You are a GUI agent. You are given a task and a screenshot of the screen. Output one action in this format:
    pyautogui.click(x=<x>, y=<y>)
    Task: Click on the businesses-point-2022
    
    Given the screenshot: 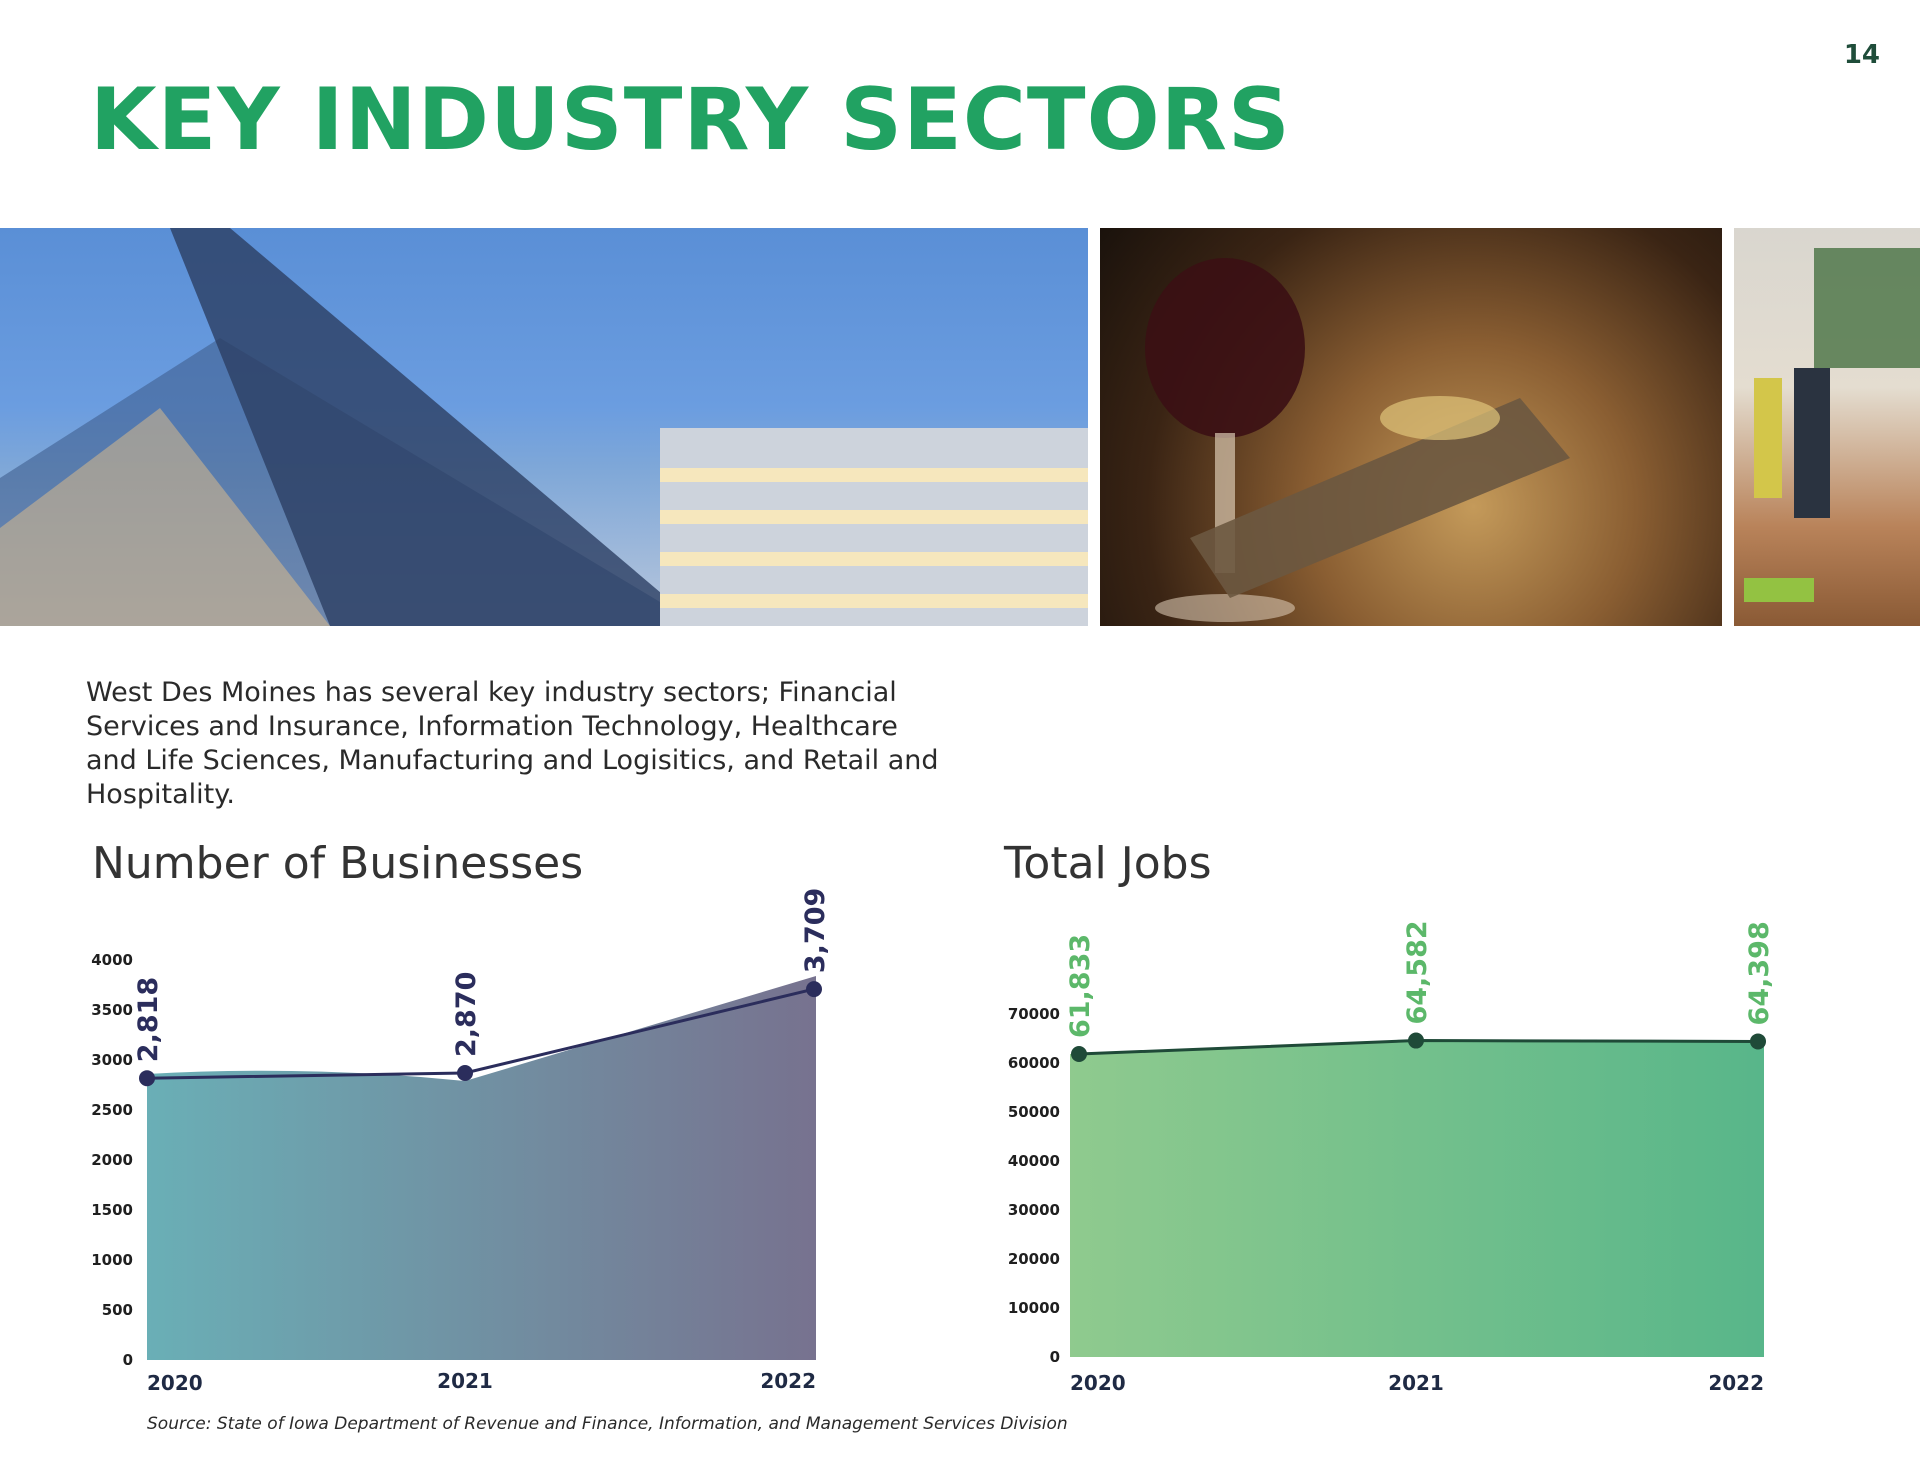 What is the action you would take?
    pyautogui.click(x=814, y=989)
    